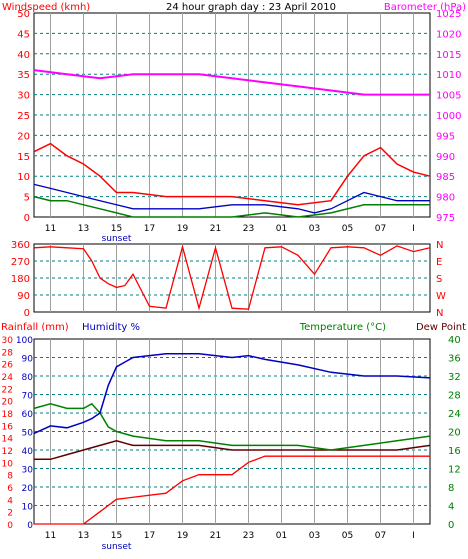 This screenshot has height=559, width=468. I want to click on barometer-line, so click(231, 82).